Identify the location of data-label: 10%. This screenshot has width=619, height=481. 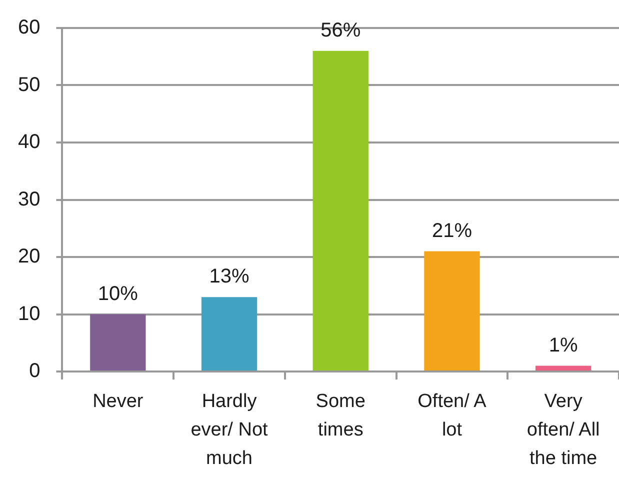
(118, 293).